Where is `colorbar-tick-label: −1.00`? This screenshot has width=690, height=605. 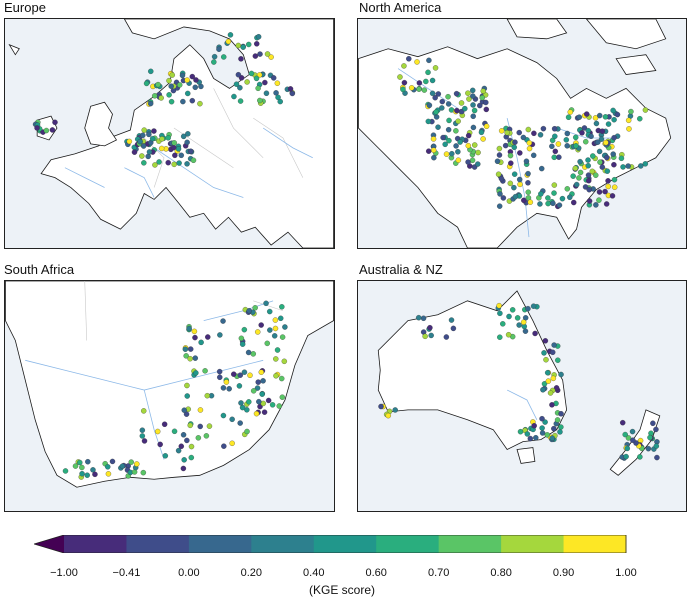 colorbar-tick-label: −1.00 is located at coordinates (64, 573).